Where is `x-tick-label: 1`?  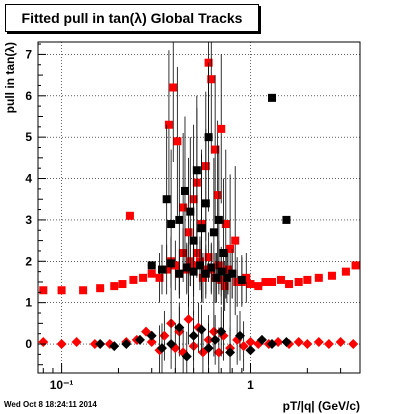 x-tick-label: 1 is located at coordinates (250, 385).